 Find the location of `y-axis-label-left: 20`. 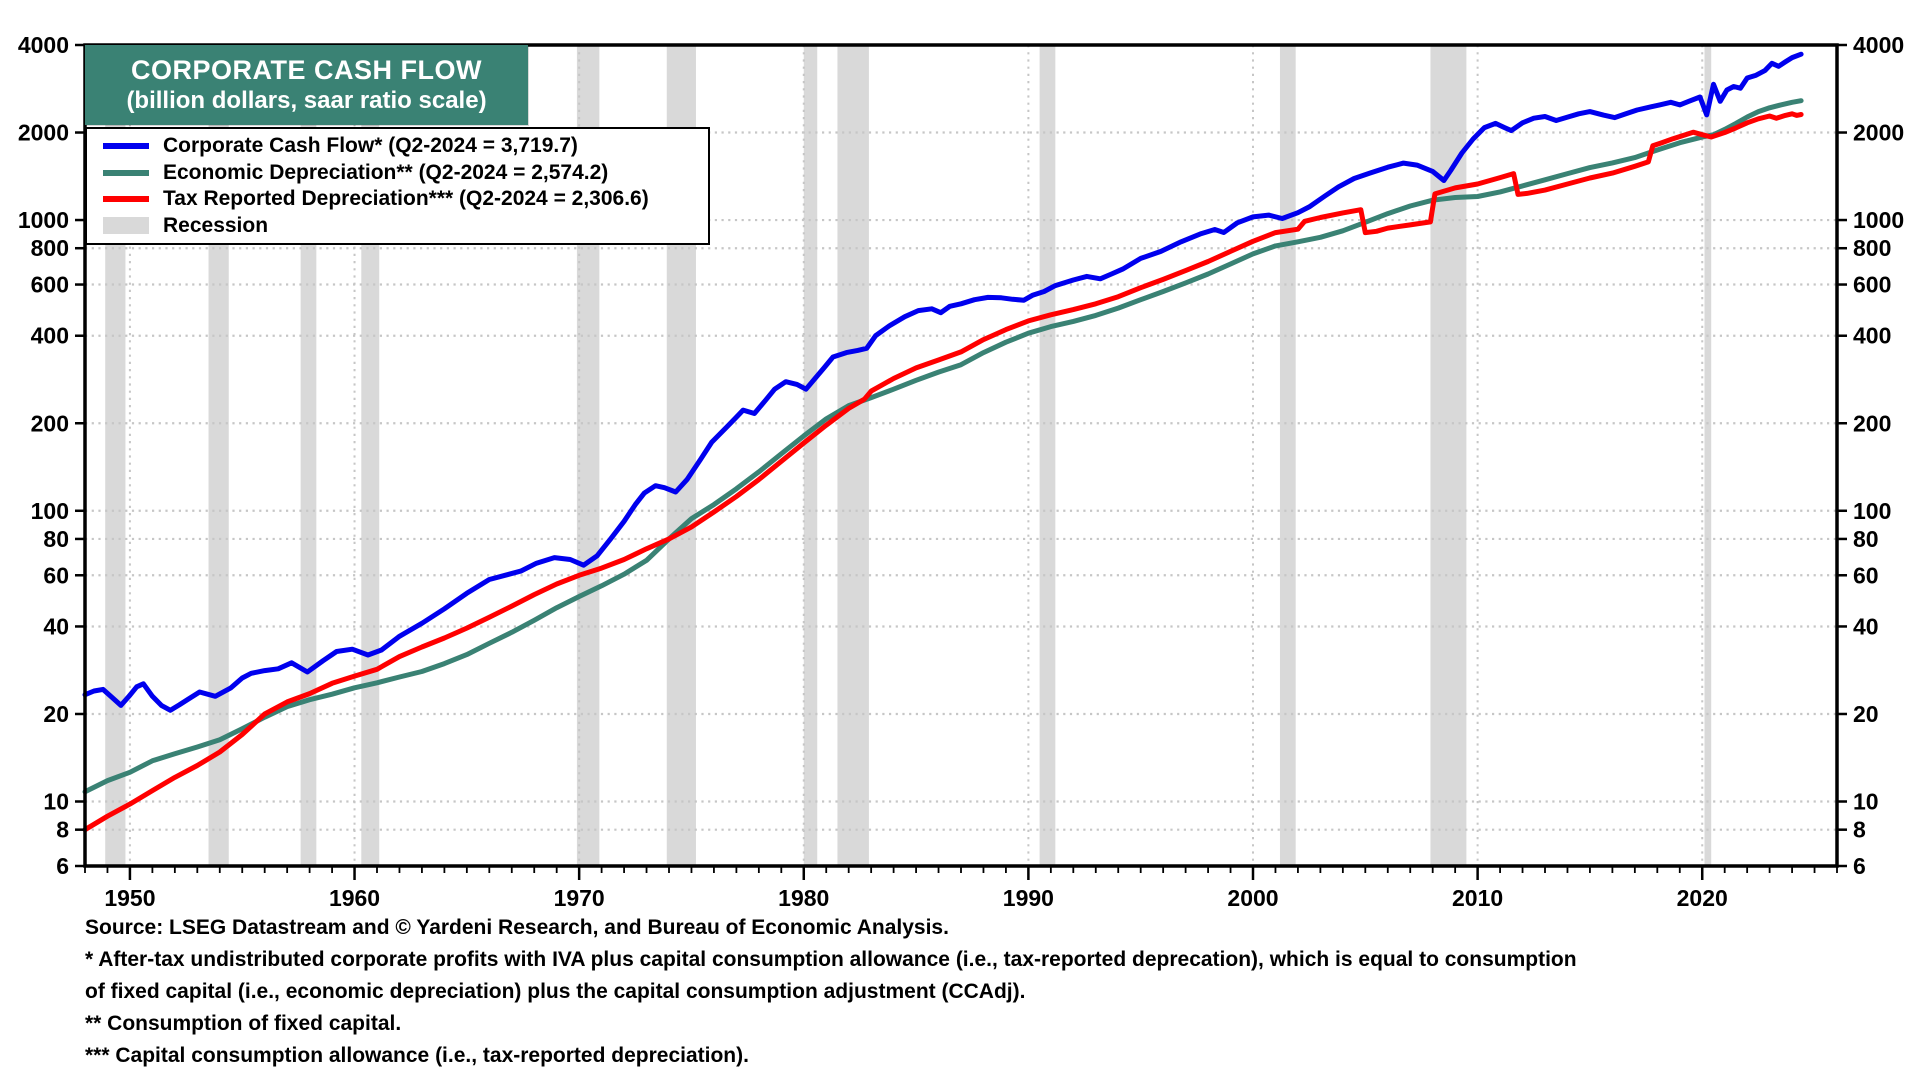

y-axis-label-left: 20 is located at coordinates (56, 714).